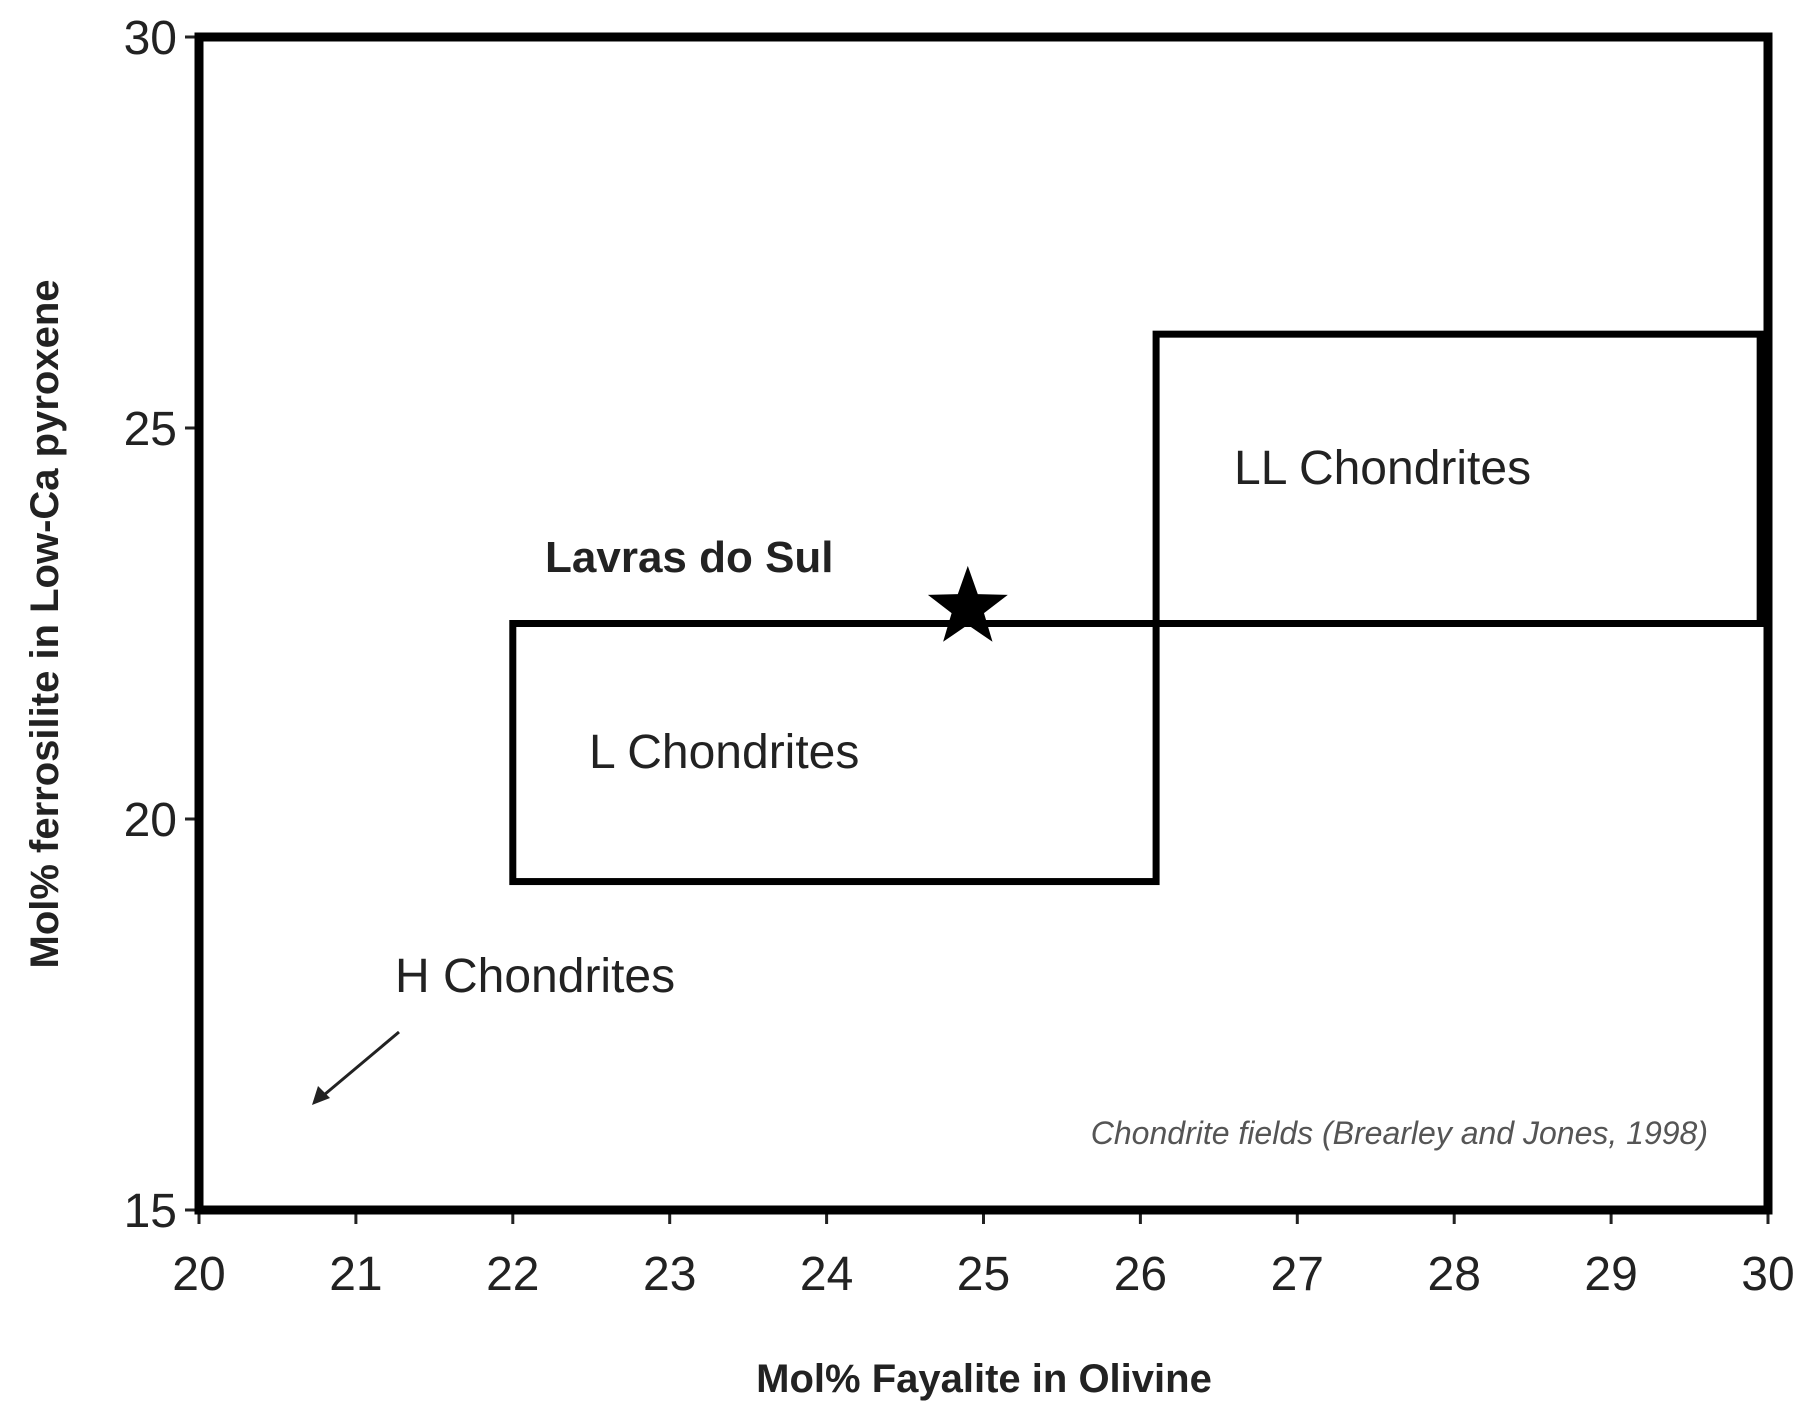  Describe the element at coordinates (689, 557) in the screenshot. I see `point-label: Lavras do Sul` at that location.